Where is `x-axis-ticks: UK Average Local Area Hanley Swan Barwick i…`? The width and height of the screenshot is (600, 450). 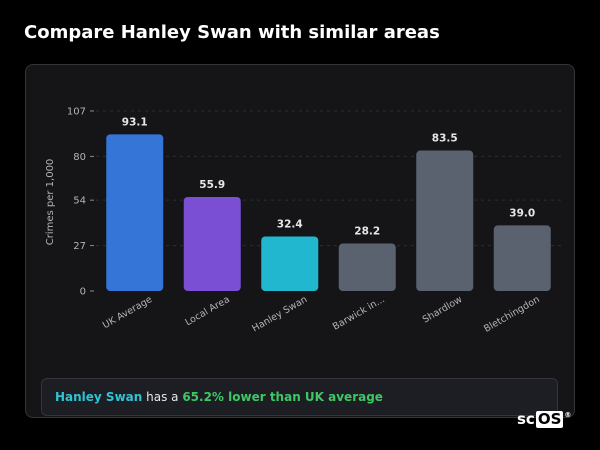 x-axis-ticks: UK Average Local Area Hanley Swan Barwick i… is located at coordinates (321, 314).